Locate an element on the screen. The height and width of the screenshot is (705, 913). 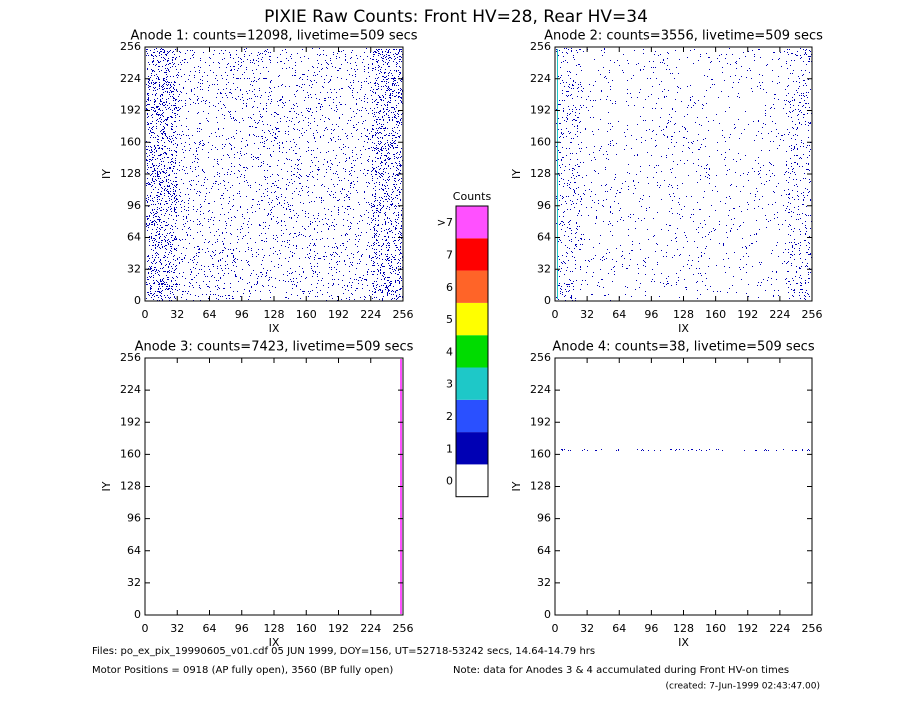
colorbar-label: 7 is located at coordinates (449, 254).